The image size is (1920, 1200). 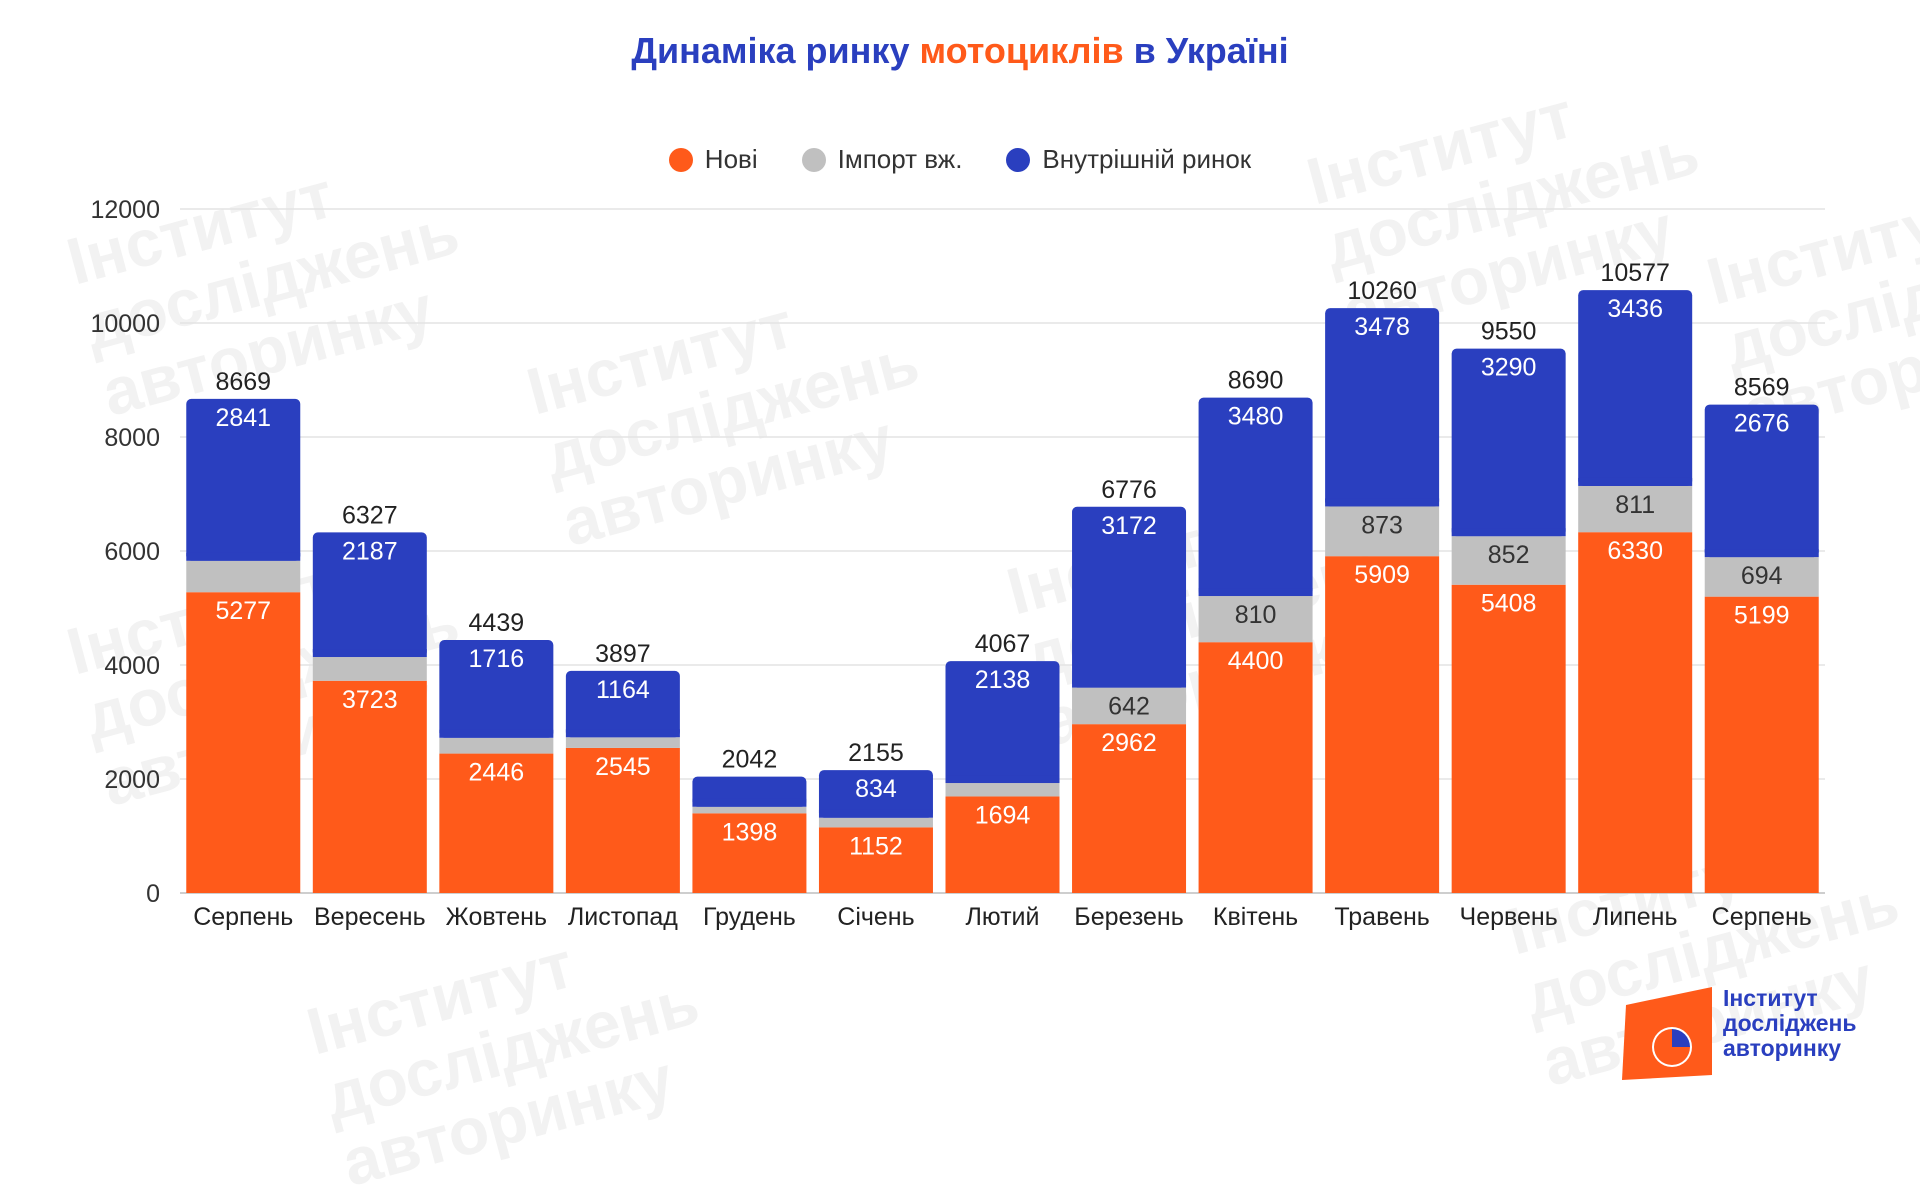 I want to click on x-tick-label: Квітень, so click(x=1255, y=917).